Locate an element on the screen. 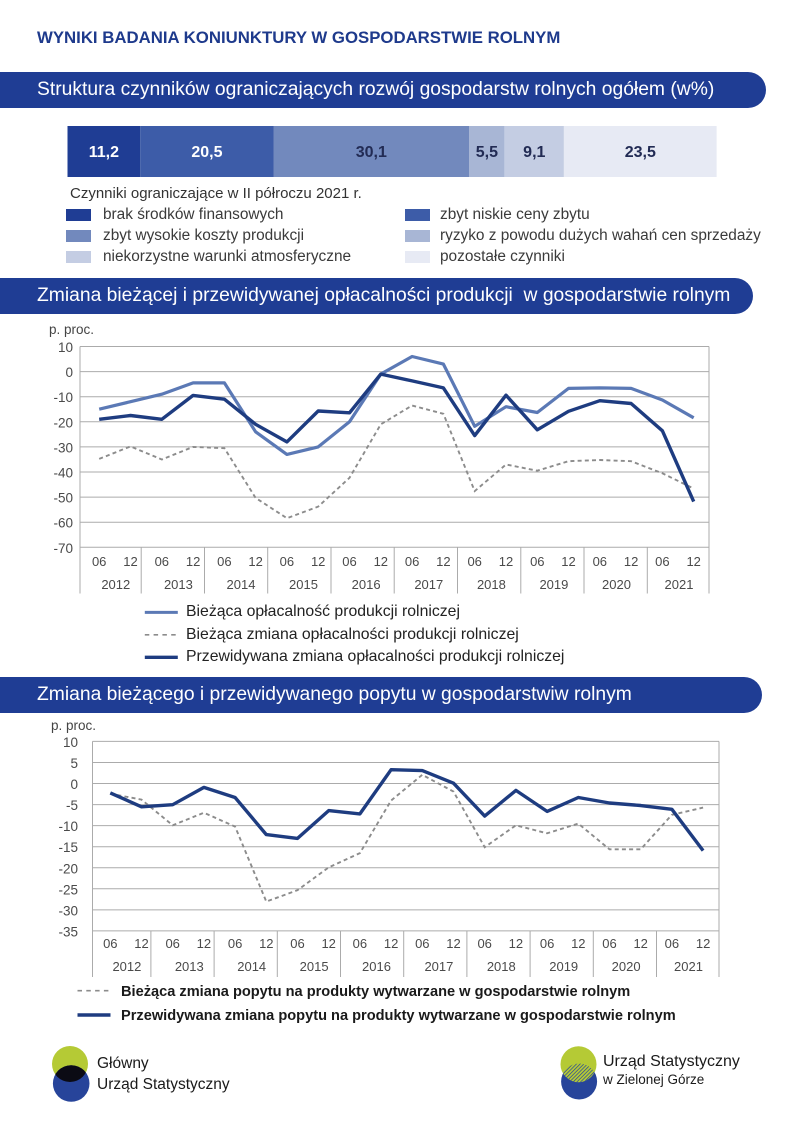 This screenshot has width=800, height=1131. svg-text: 30,1 is located at coordinates (371, 152).